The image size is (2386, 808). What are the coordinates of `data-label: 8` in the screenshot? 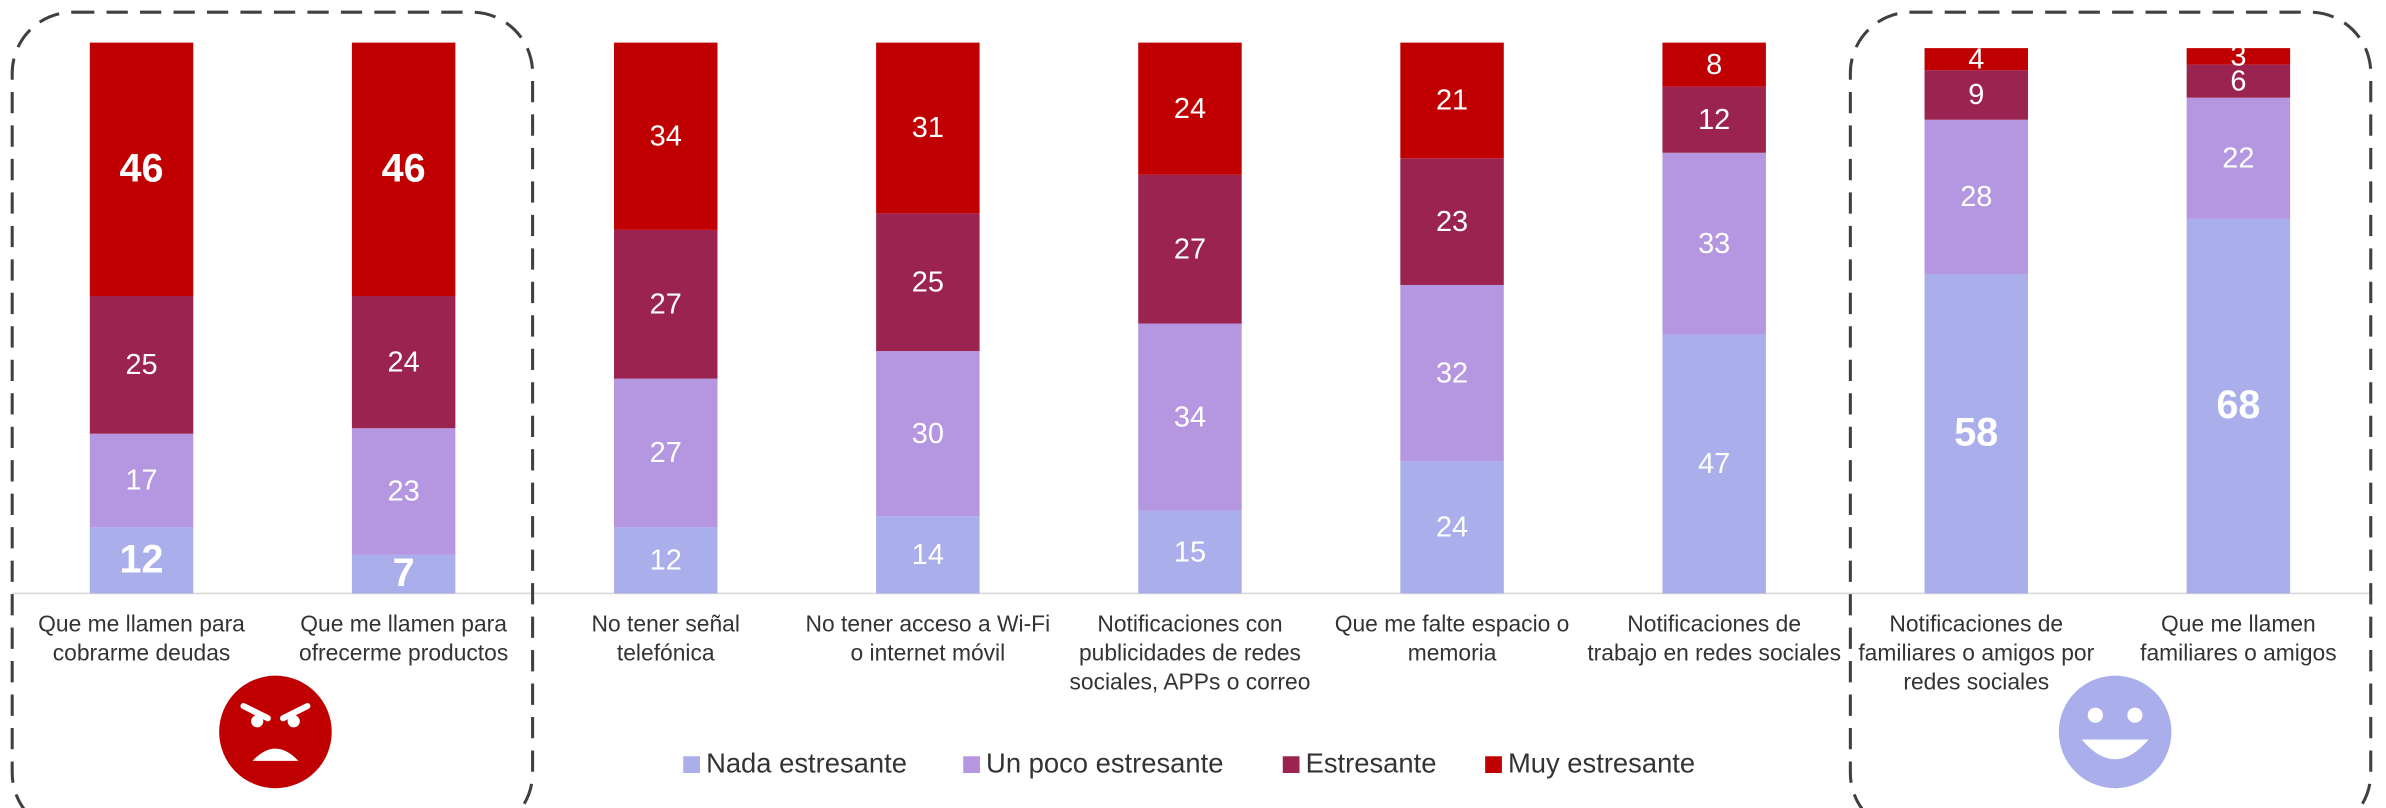 It's located at (1714, 65).